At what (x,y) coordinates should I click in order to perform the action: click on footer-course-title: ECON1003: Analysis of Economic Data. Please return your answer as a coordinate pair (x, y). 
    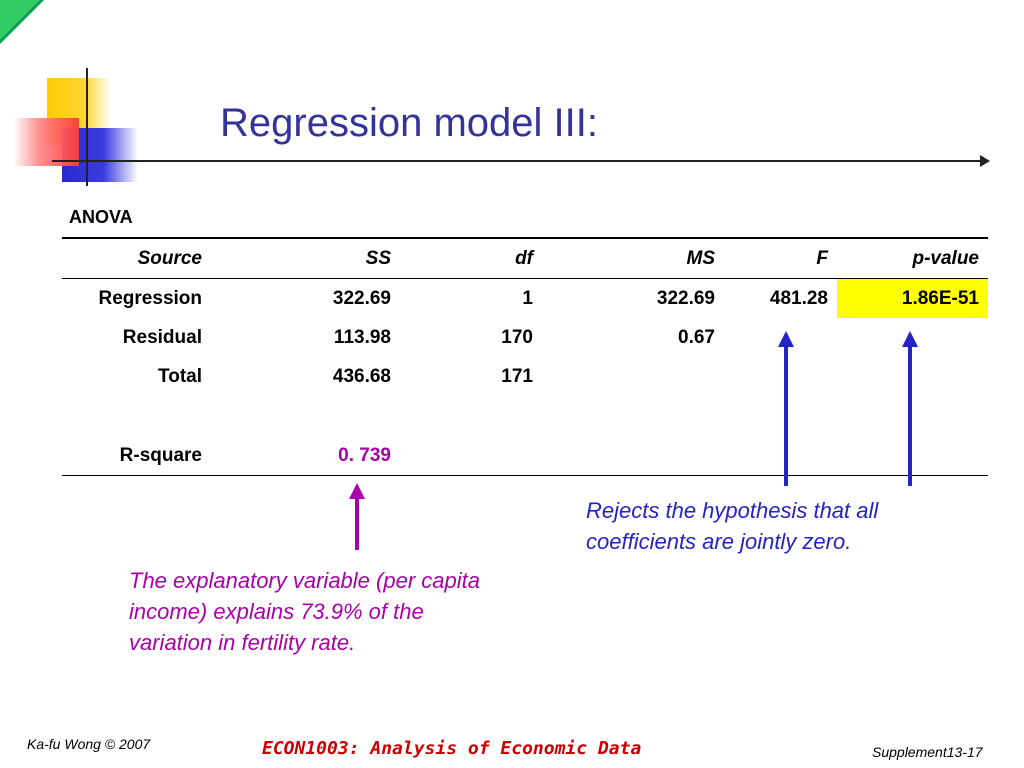
    Looking at the image, I should click on (452, 748).